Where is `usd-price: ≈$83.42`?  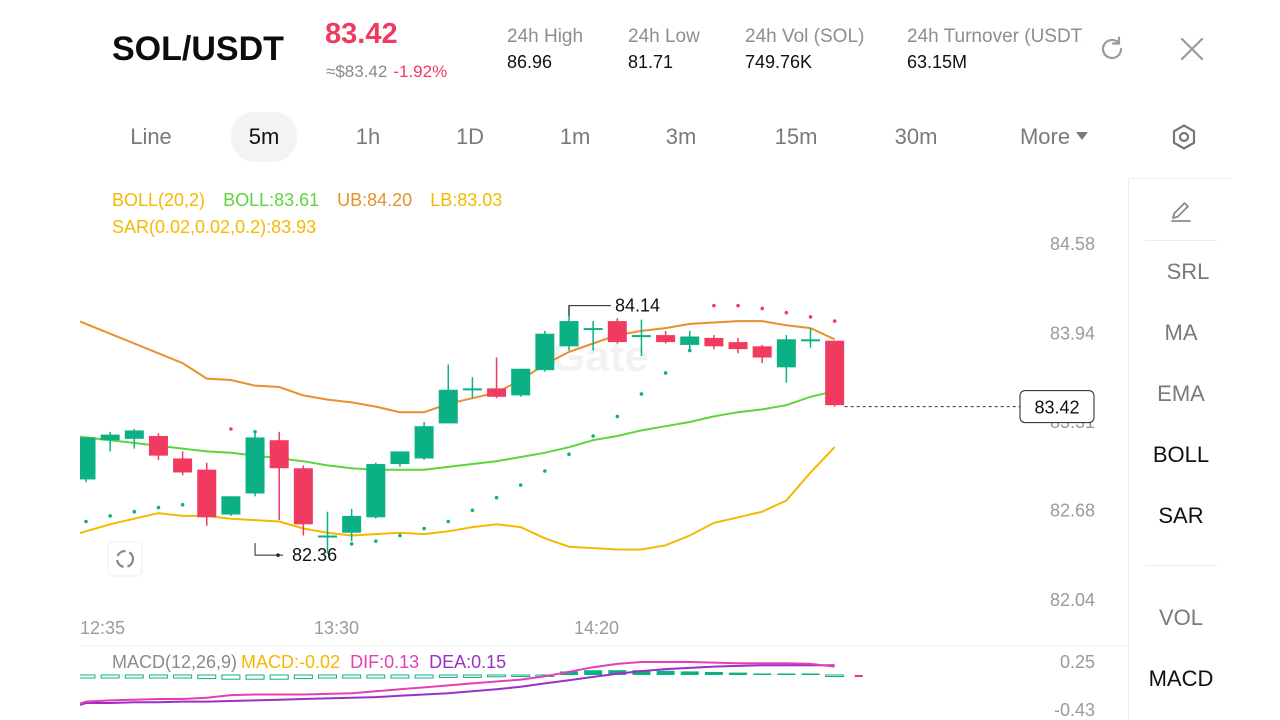
usd-price: ≈$83.42 is located at coordinates (357, 71).